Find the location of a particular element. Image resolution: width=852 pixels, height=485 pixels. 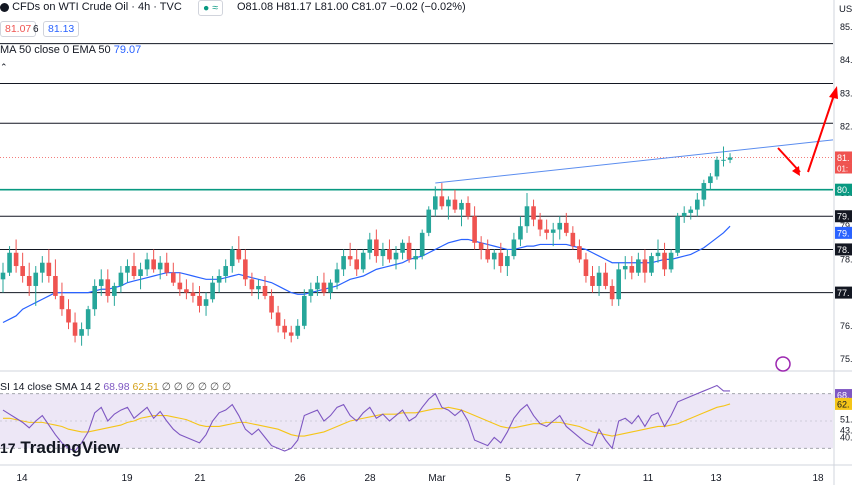

ema-legend: MA 50 close 0 EMA 50 79.07 is located at coordinates (70, 50).